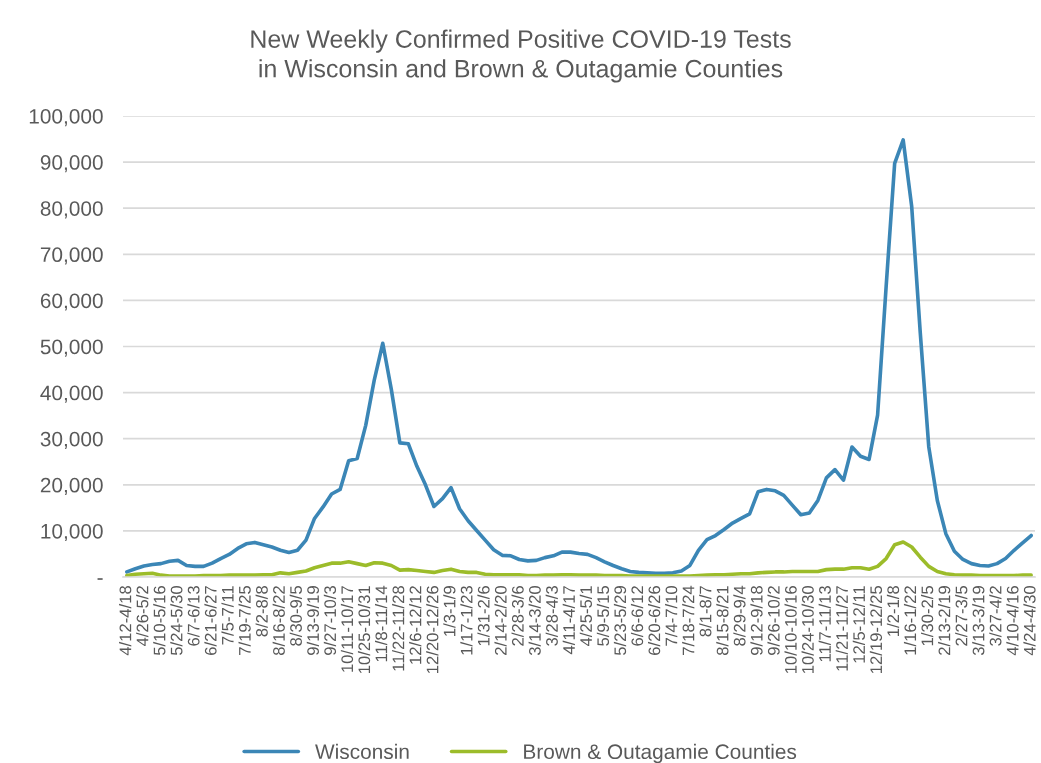  What do you see at coordinates (500, 620) in the screenshot?
I see `x-tick-label: 2/14-2/20` at bounding box center [500, 620].